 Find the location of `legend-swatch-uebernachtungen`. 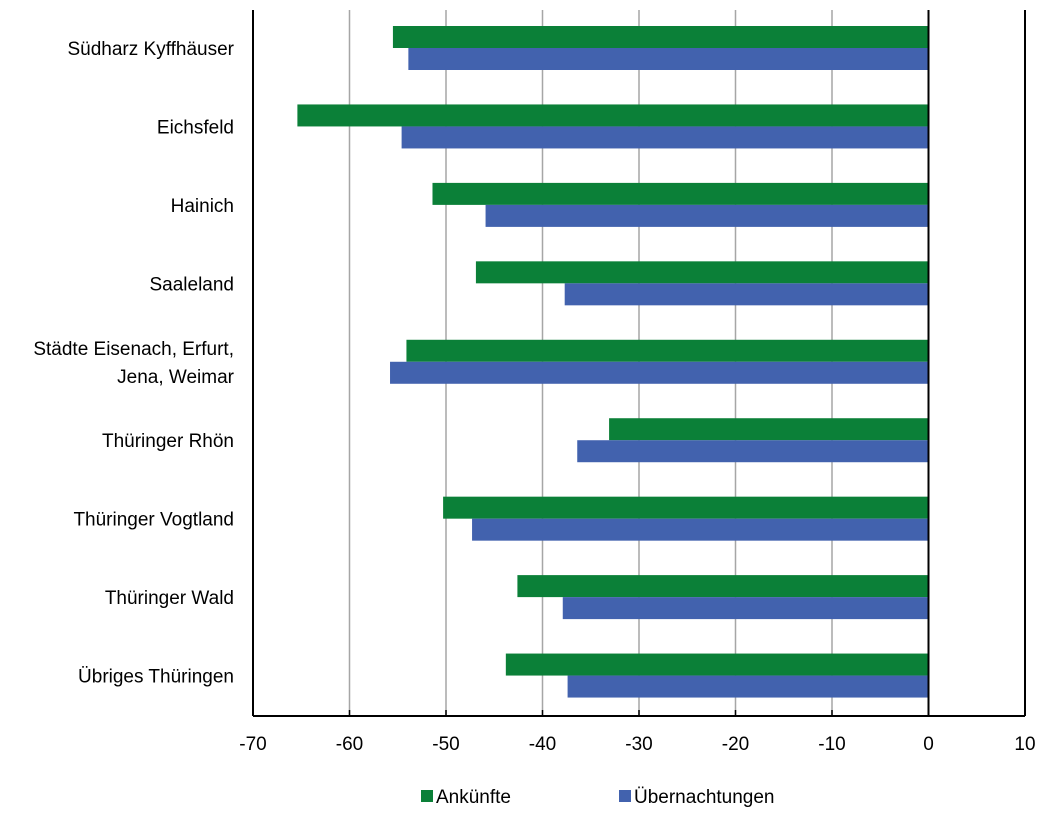

legend-swatch-uebernachtungen is located at coordinates (625, 796).